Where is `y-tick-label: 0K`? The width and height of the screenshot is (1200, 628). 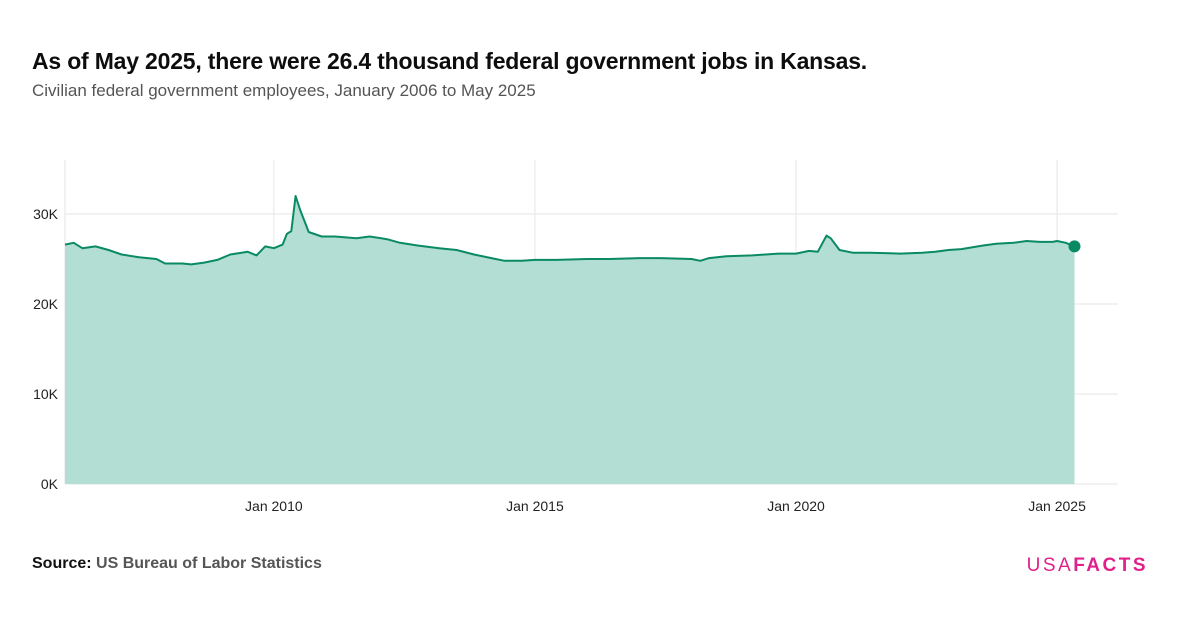 y-tick-label: 0K is located at coordinates (50, 484).